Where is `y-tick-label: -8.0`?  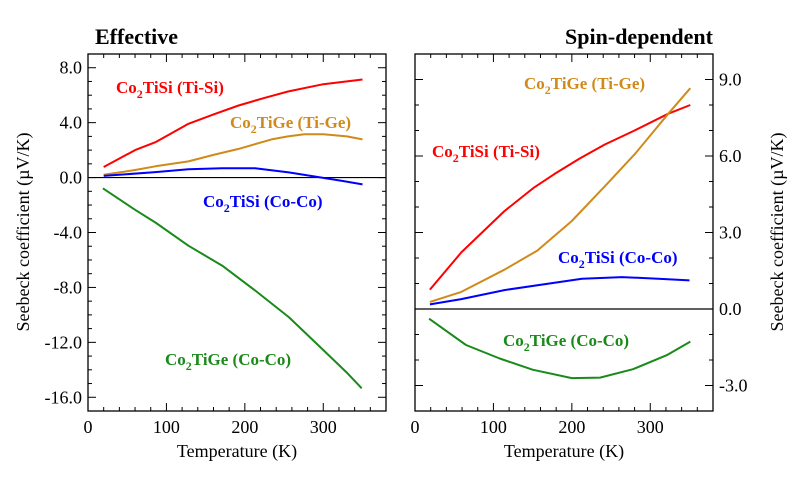
y-tick-label: -8.0 is located at coordinates (68, 287).